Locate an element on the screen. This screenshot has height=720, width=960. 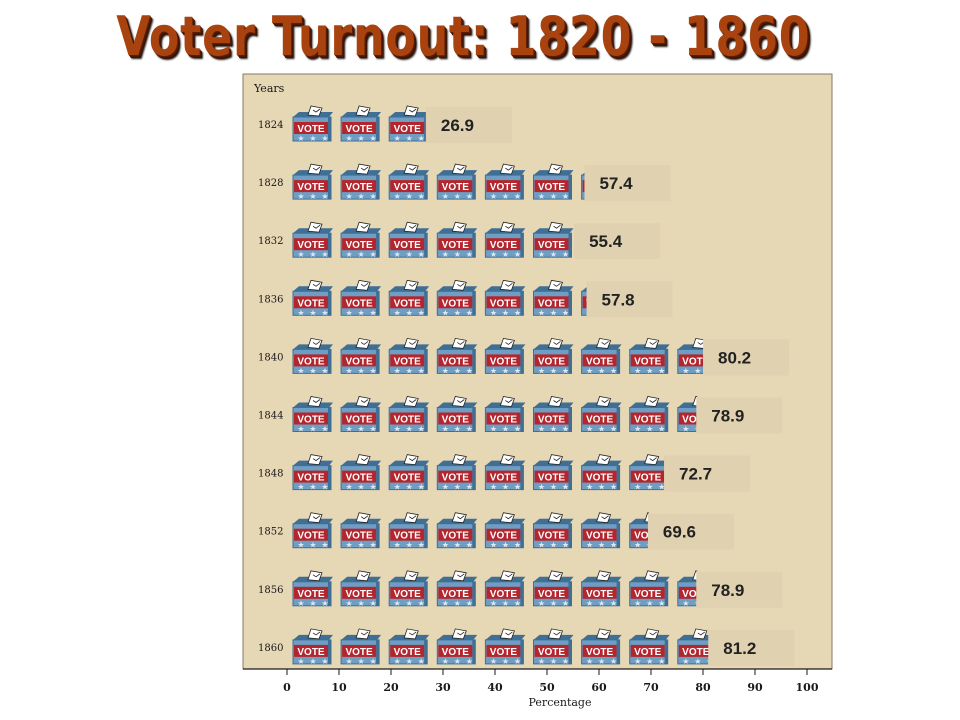
y-tick-label: 1860 is located at coordinates (270, 648).